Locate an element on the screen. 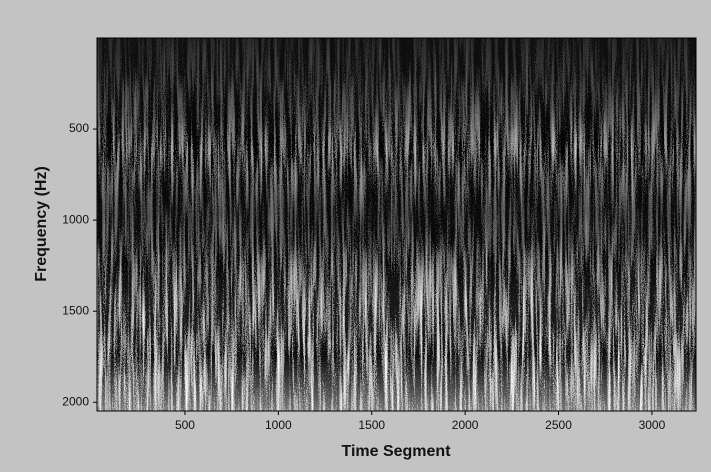 The image size is (711, 472). y-tick-label: 2000 is located at coordinates (75, 401).